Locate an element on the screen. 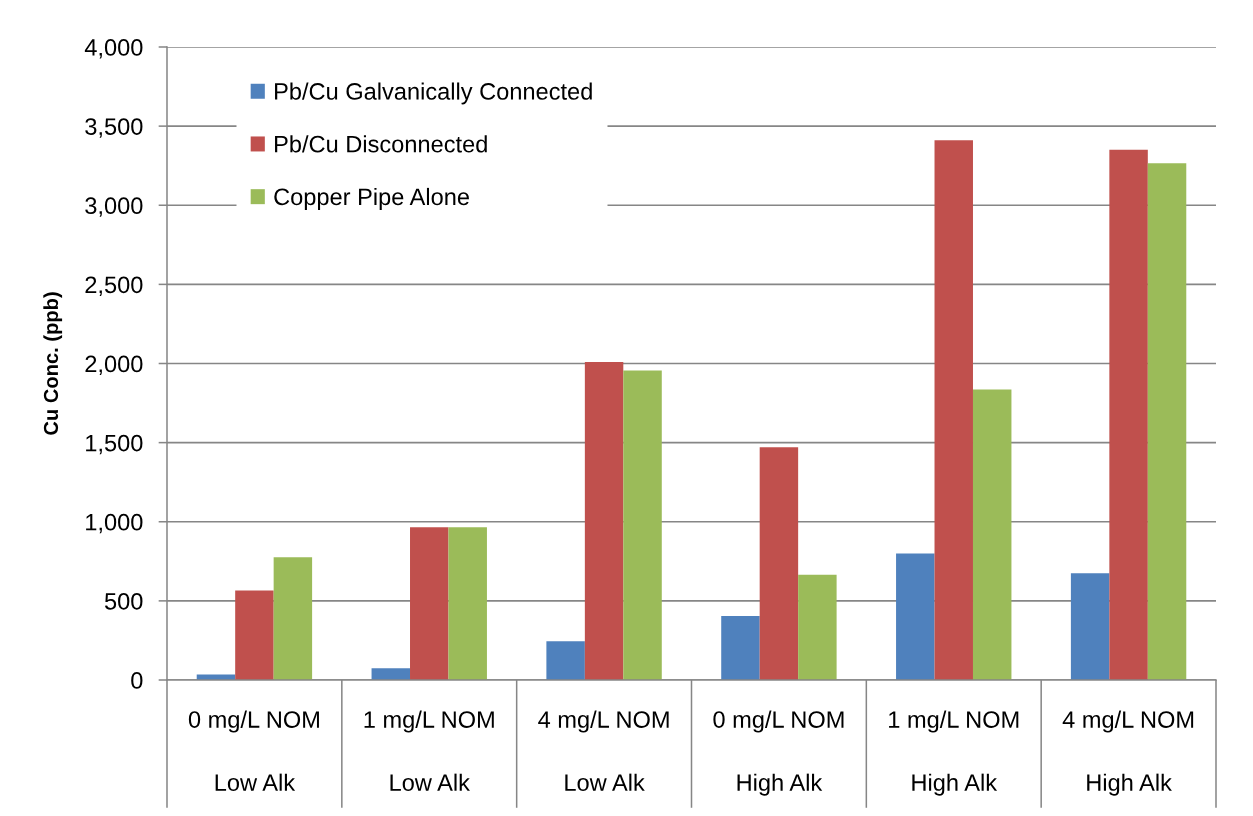 This screenshot has width=1253, height=816. y-tick-label: 1,000 is located at coordinates (114, 523).